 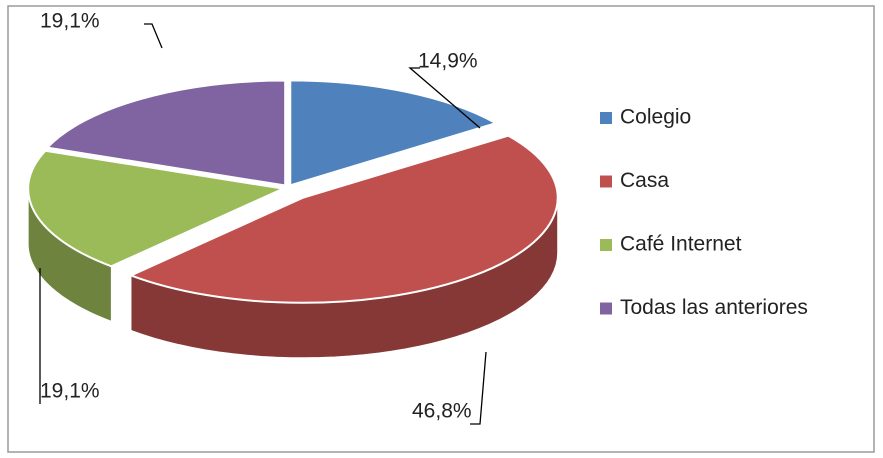 I want to click on data-label: 14,9%, so click(x=448, y=61).